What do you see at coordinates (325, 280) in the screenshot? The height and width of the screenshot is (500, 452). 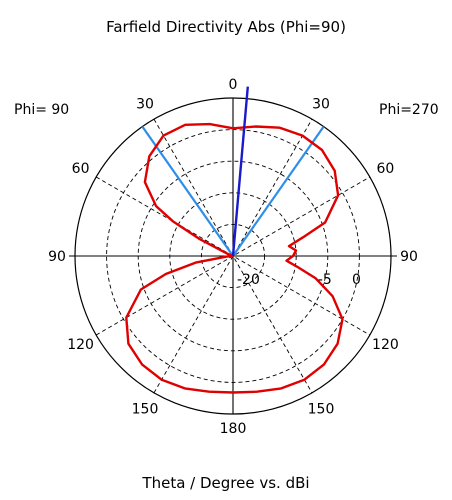 I see `radial-tick-label: -5` at bounding box center [325, 280].